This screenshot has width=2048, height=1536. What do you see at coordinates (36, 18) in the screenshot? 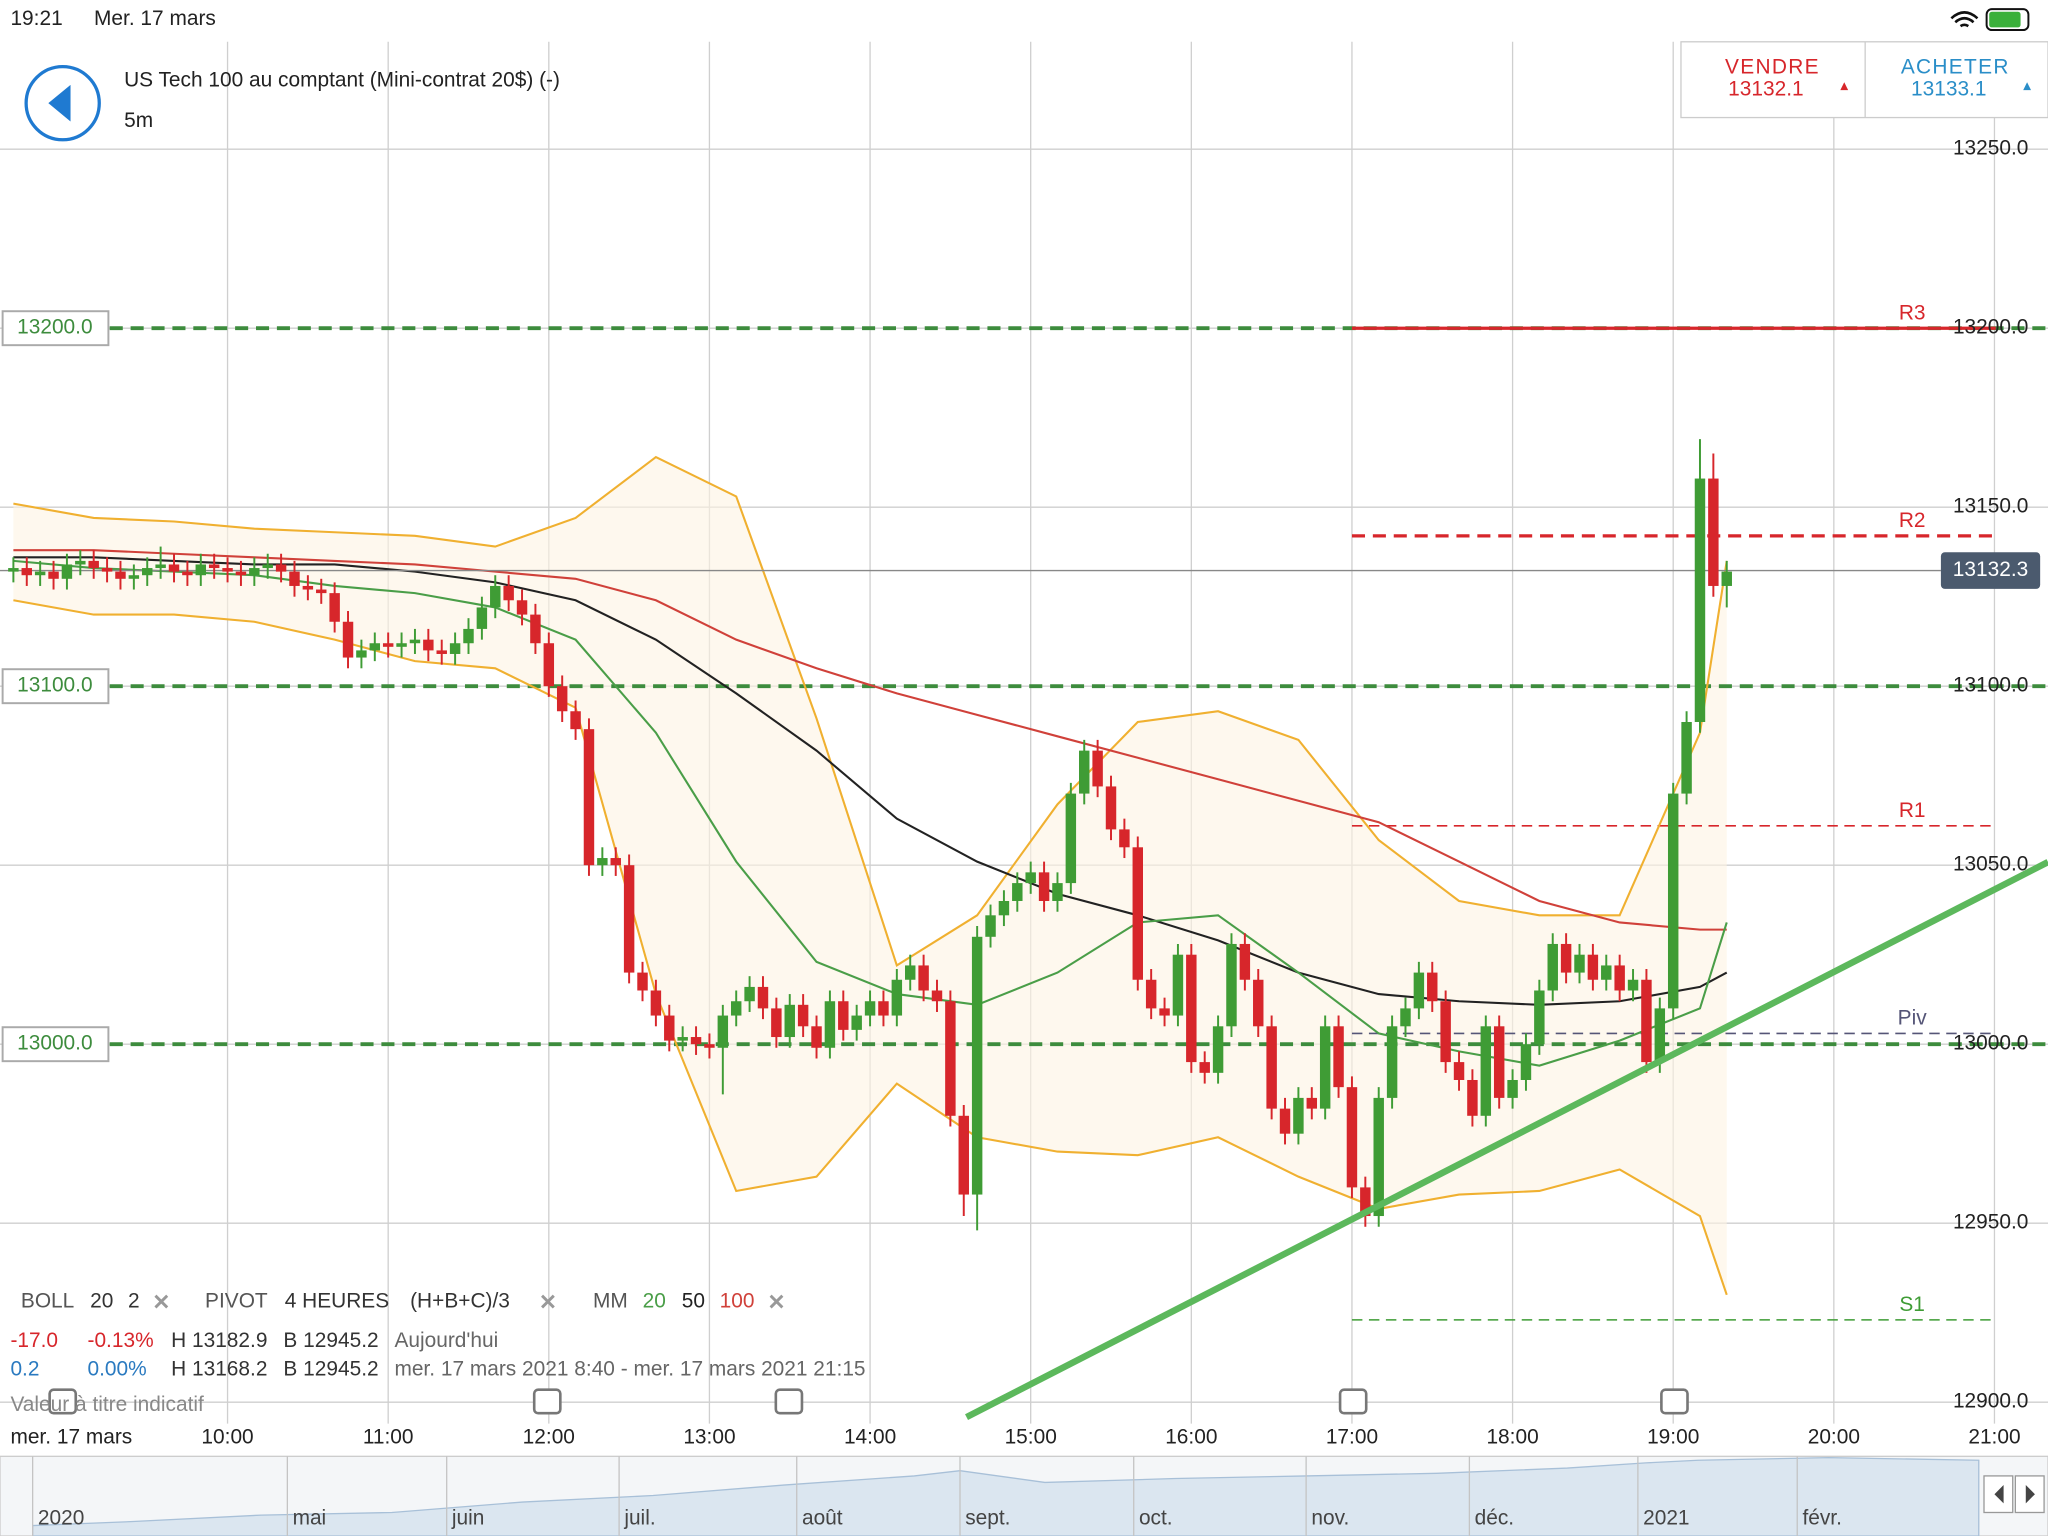
I see `status-time: 19:21` at bounding box center [36, 18].